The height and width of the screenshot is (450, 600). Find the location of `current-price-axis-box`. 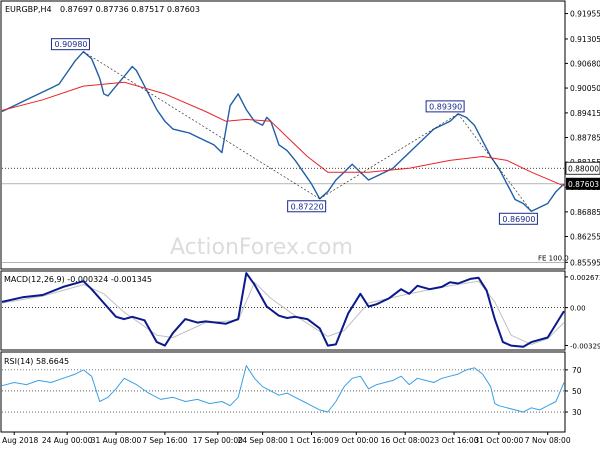

current-price-axis-box is located at coordinates (583, 183).